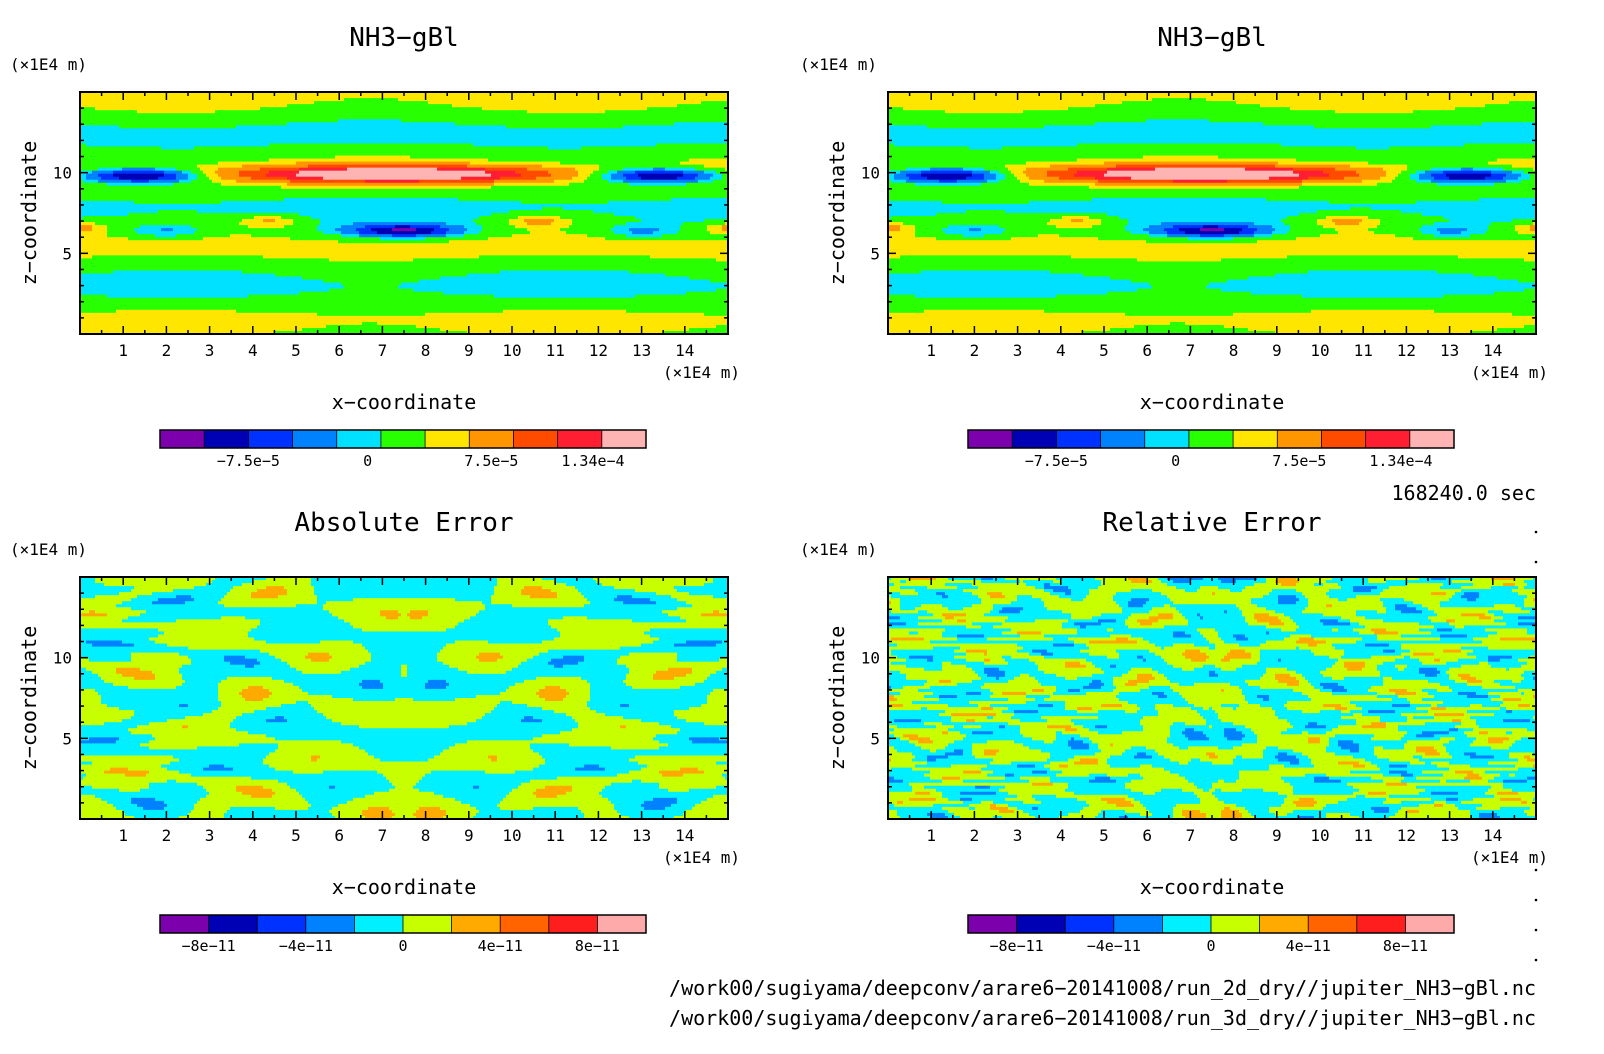 This screenshot has height=1054, width=1604. What do you see at coordinates (580, 439) in the screenshot?
I see `colorbar-swatch` at bounding box center [580, 439].